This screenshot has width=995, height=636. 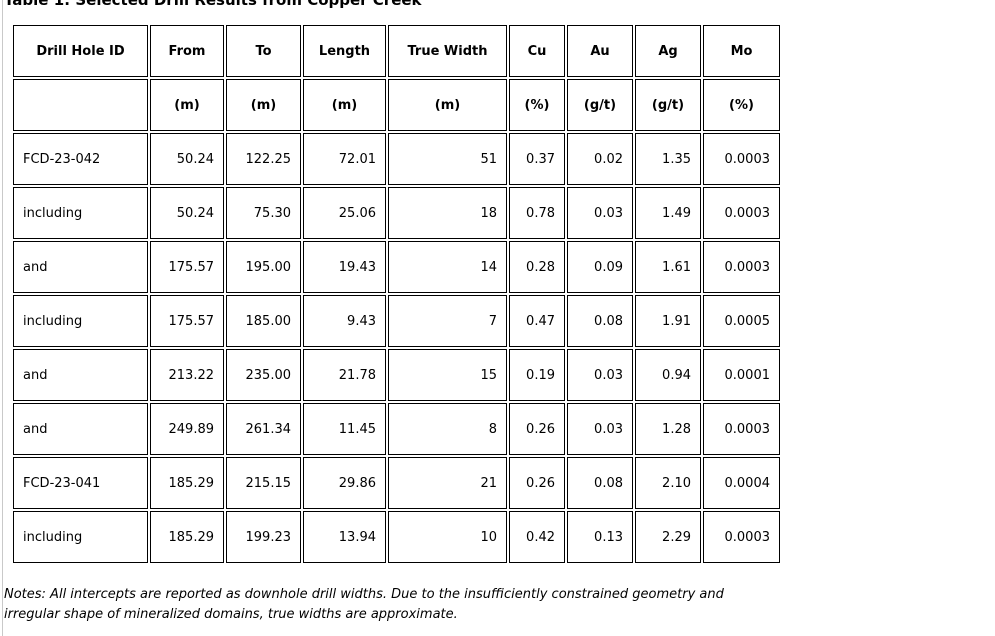 I want to click on table-cell: 0.09, so click(x=600, y=267).